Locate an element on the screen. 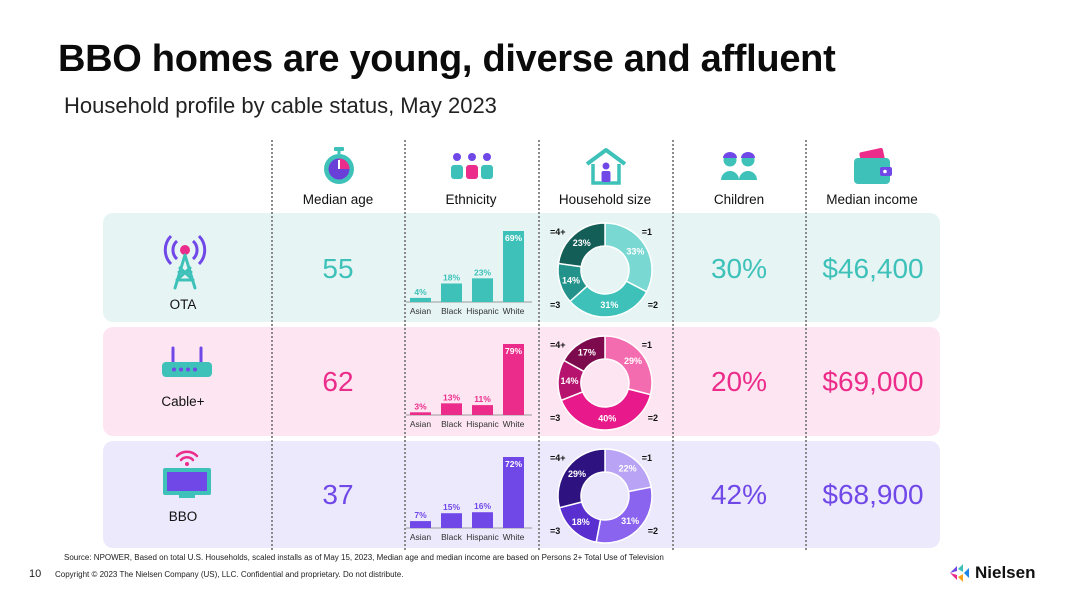 The image size is (1068, 601). ethnicity-value-label: 4% is located at coordinates (420, 292).